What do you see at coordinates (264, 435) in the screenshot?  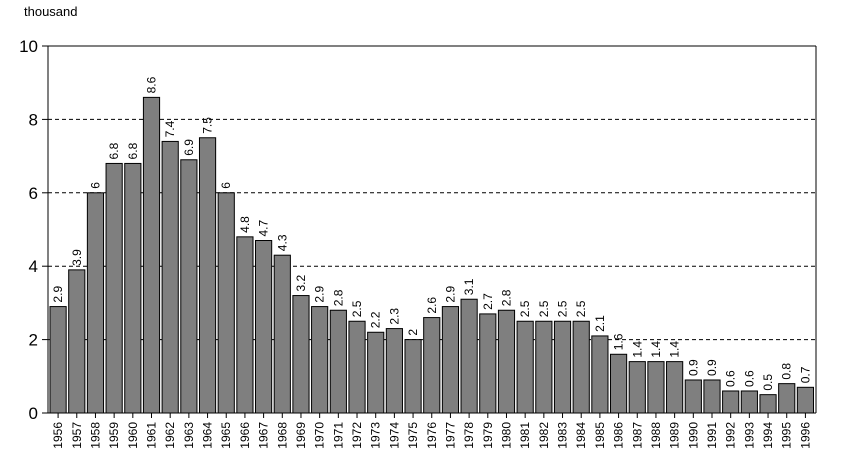 I see `x-tick-label: 1967` at bounding box center [264, 435].